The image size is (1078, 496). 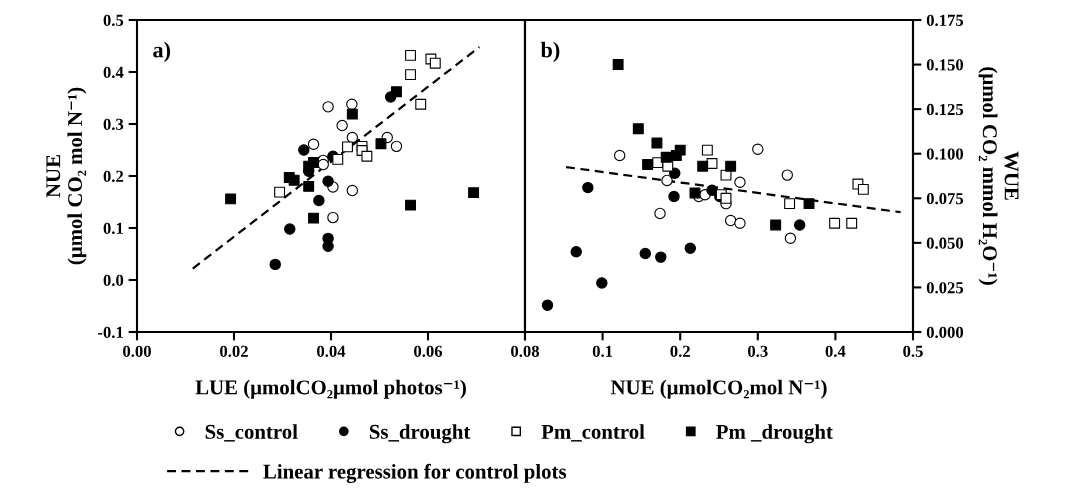 What do you see at coordinates (718, 389) in the screenshot?
I see `x-axis-title: NUE (μmolCO₂mol N⁻¹)` at bounding box center [718, 389].